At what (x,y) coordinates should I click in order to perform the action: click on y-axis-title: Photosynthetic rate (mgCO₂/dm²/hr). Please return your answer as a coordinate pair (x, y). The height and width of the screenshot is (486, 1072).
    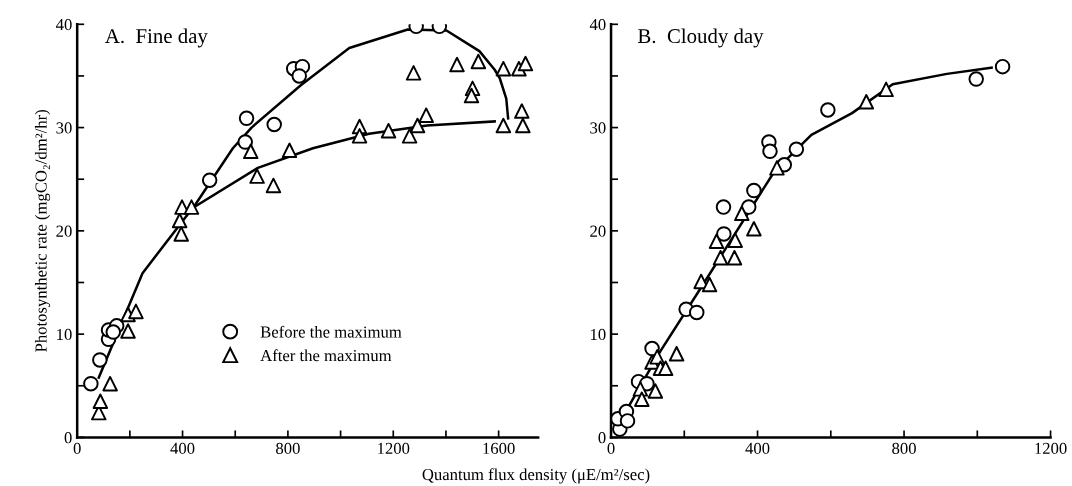
    Looking at the image, I should click on (42, 230).